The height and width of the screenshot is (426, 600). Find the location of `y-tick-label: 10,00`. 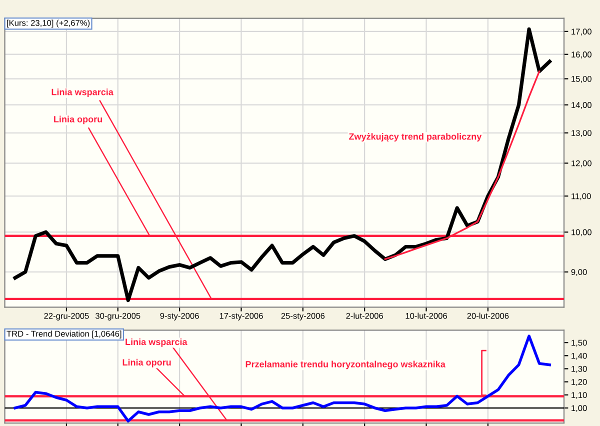

y-tick-label: 10,00 is located at coordinates (582, 232).